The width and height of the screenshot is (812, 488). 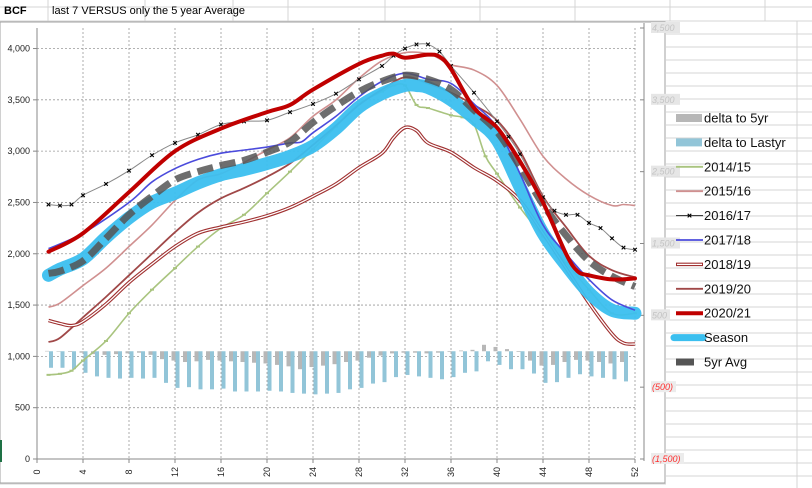 I want to click on legend-item: 2016/17, so click(x=713, y=215).